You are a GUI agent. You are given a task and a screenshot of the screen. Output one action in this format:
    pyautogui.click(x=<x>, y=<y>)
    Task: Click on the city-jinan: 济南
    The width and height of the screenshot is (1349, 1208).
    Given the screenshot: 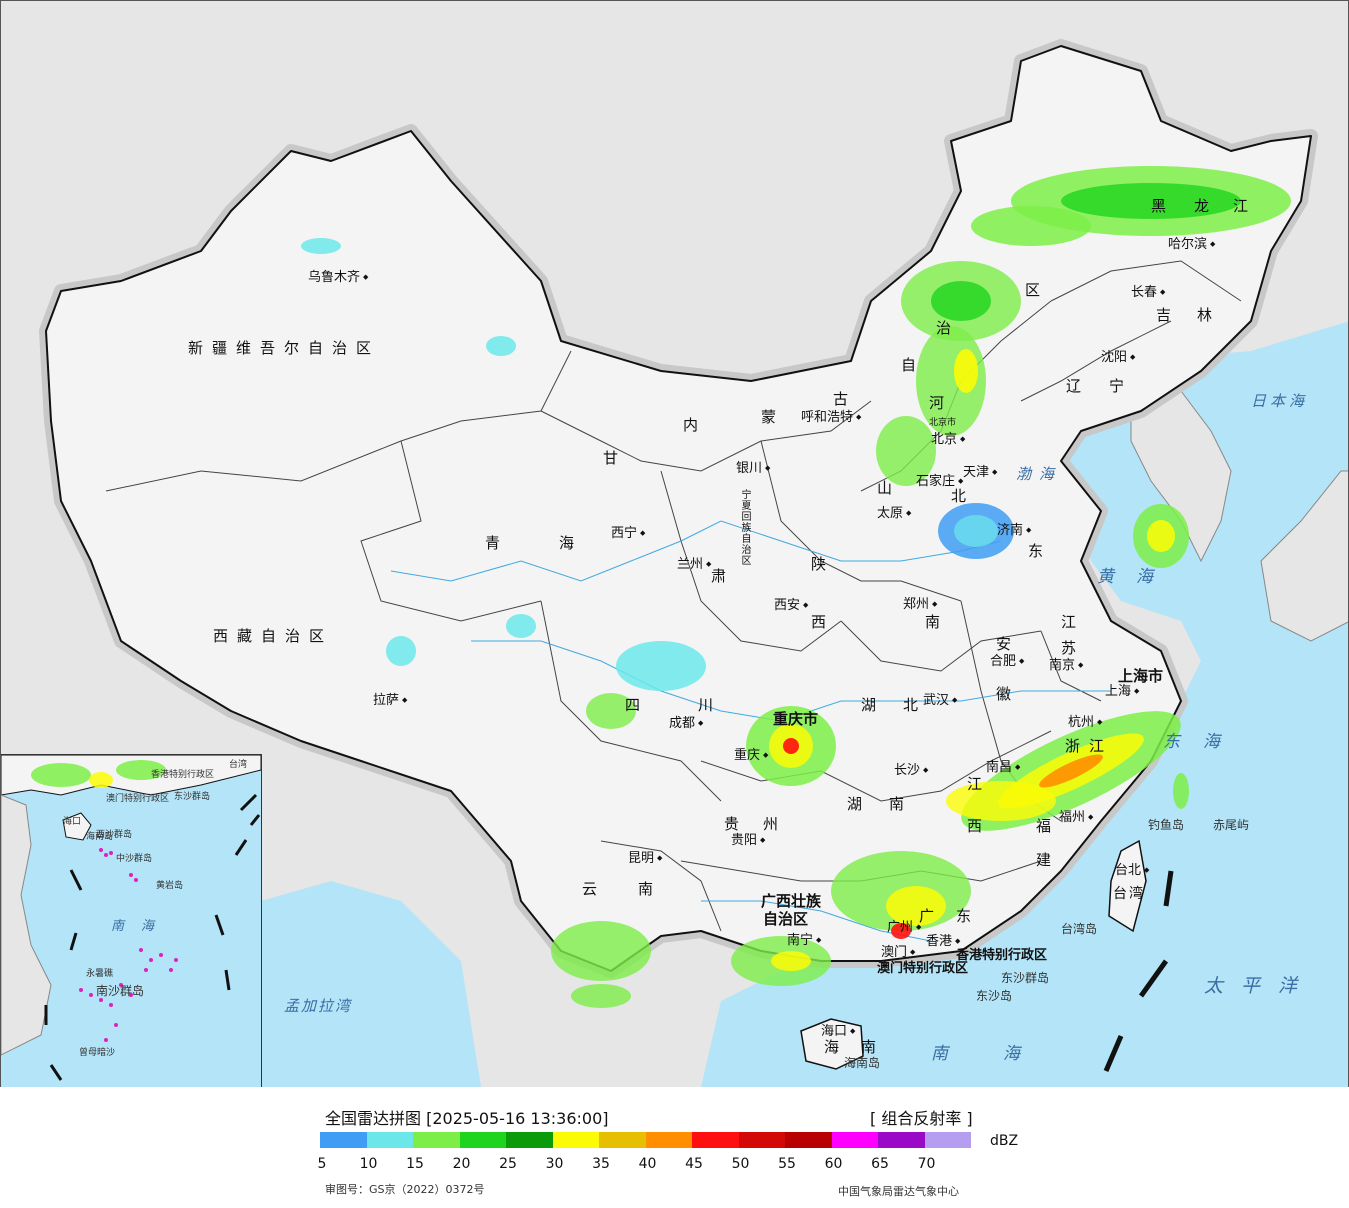 What is the action you would take?
    pyautogui.click(x=1014, y=530)
    